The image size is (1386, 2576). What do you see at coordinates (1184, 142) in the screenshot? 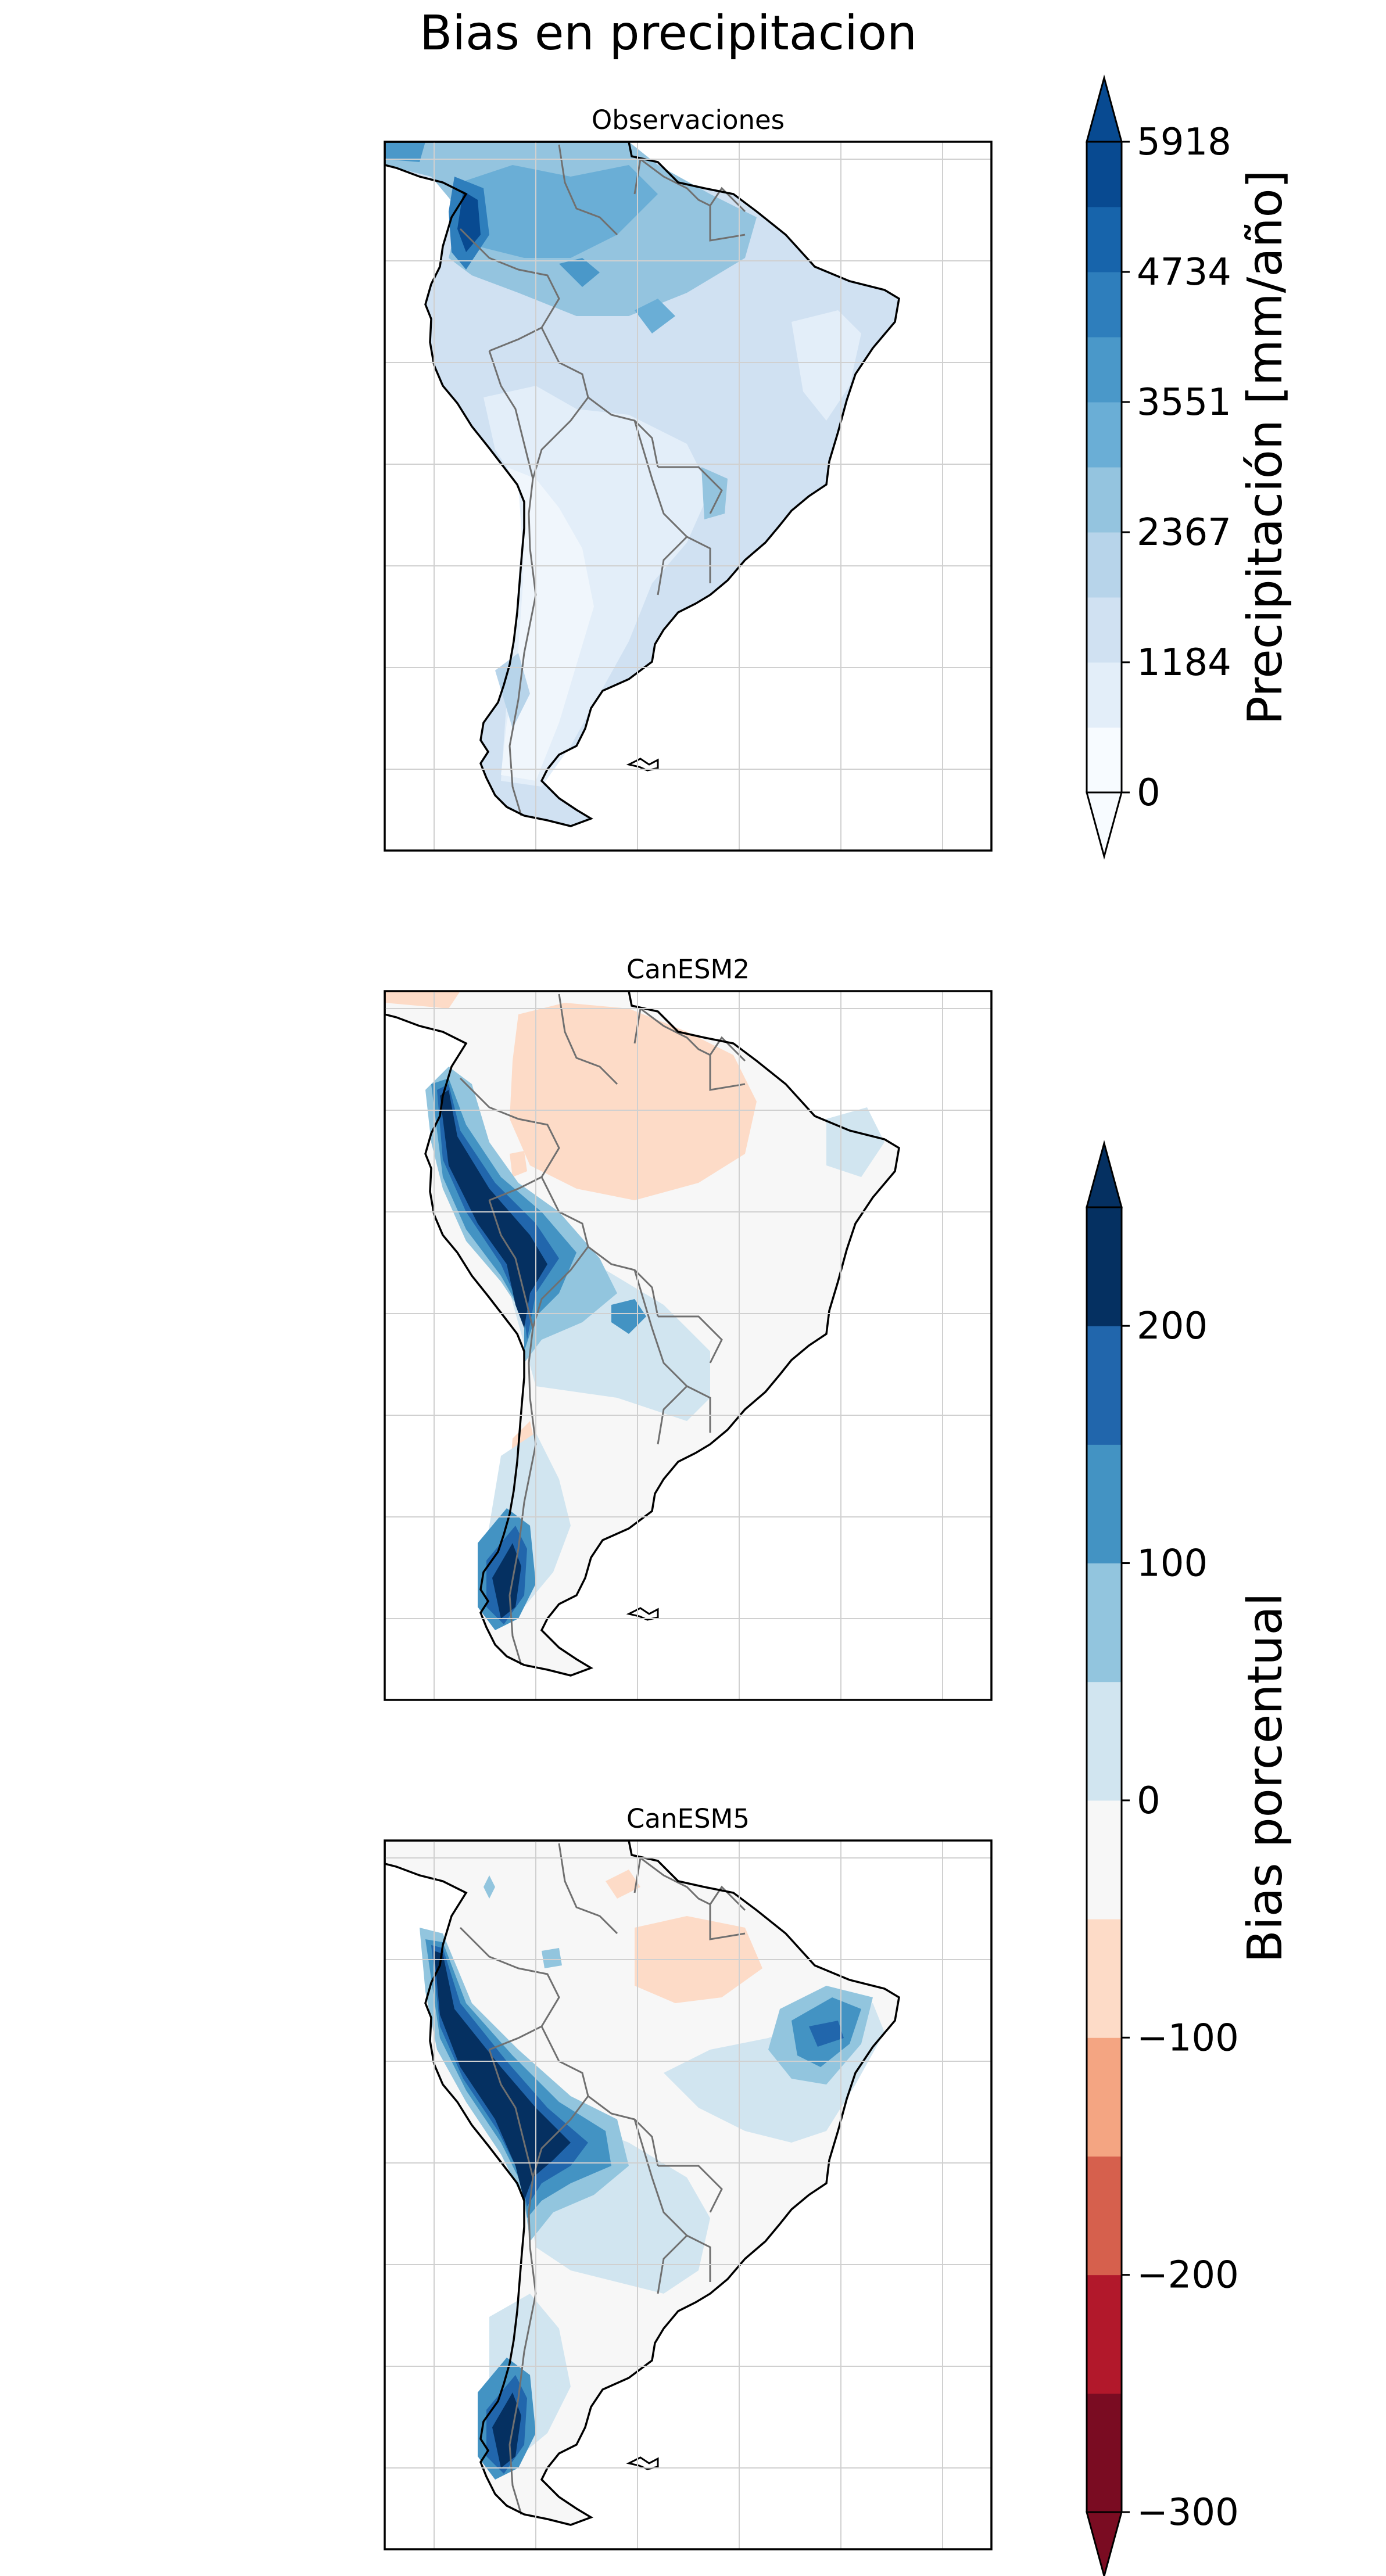
I see `colorbar-tick-label: 5918` at bounding box center [1184, 142].